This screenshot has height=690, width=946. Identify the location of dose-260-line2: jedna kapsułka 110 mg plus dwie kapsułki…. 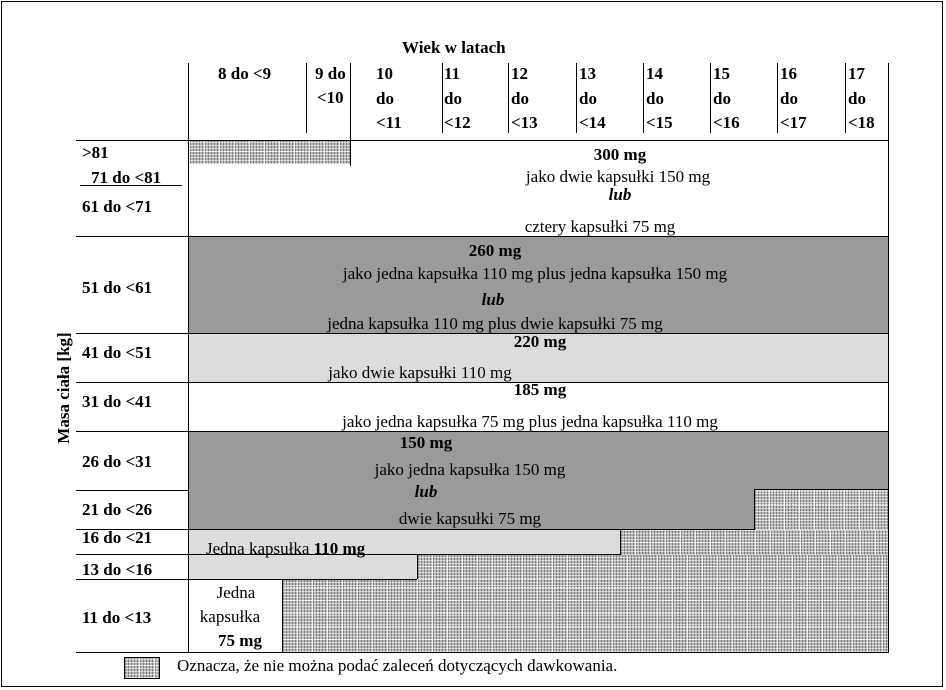
(495, 323).